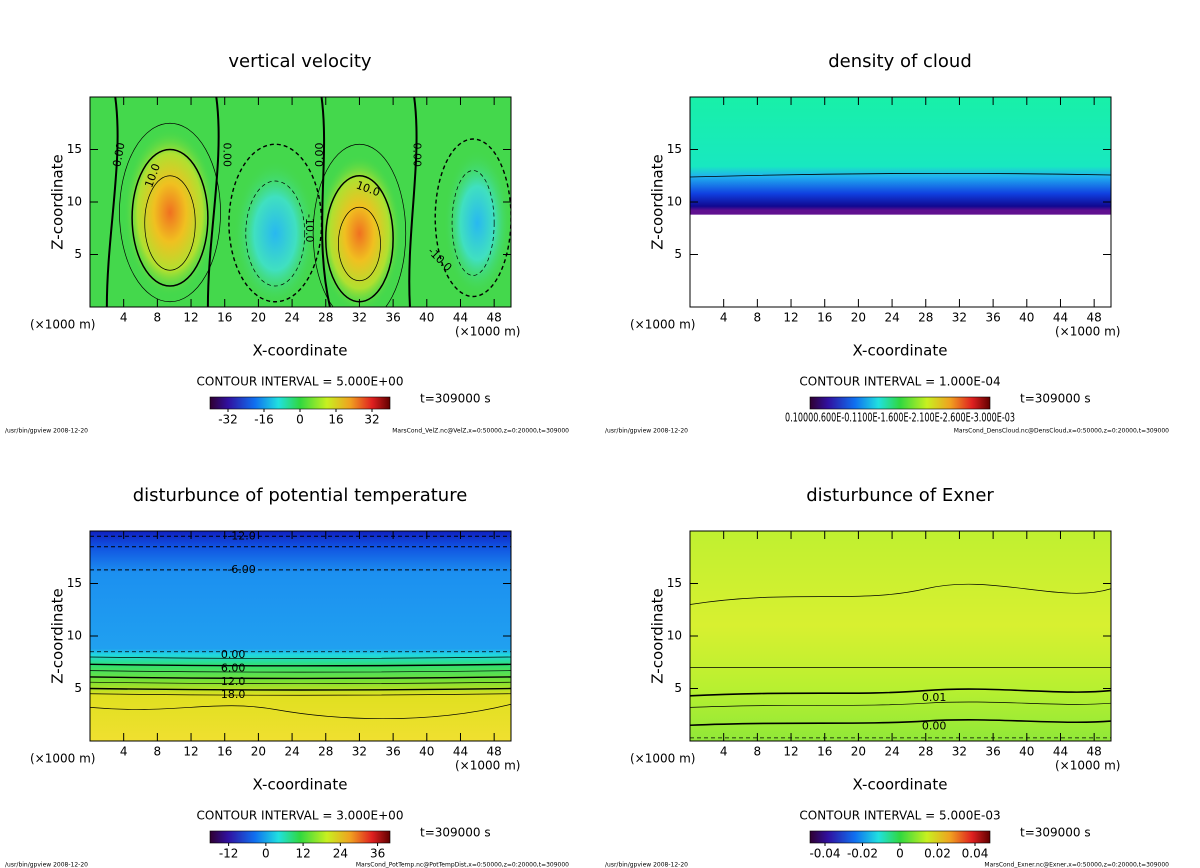 The image size is (1200, 868). Describe the element at coordinates (264, 420) in the screenshot. I see `colorbar-tick-label: -16` at that location.